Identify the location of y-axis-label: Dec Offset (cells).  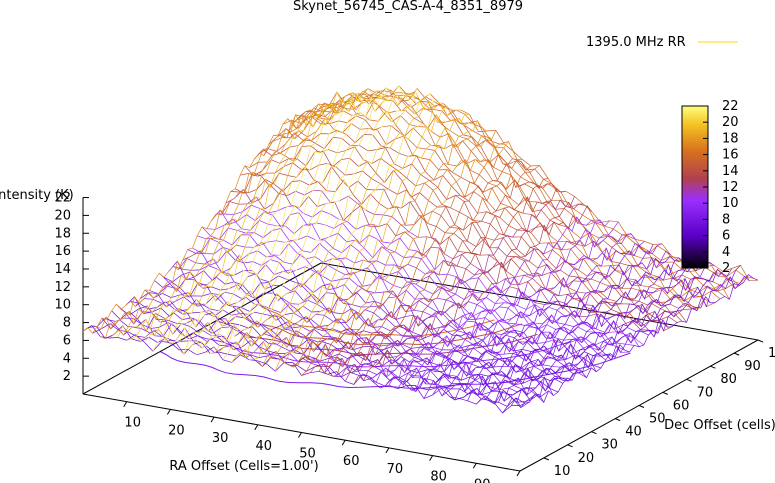
(719, 425).